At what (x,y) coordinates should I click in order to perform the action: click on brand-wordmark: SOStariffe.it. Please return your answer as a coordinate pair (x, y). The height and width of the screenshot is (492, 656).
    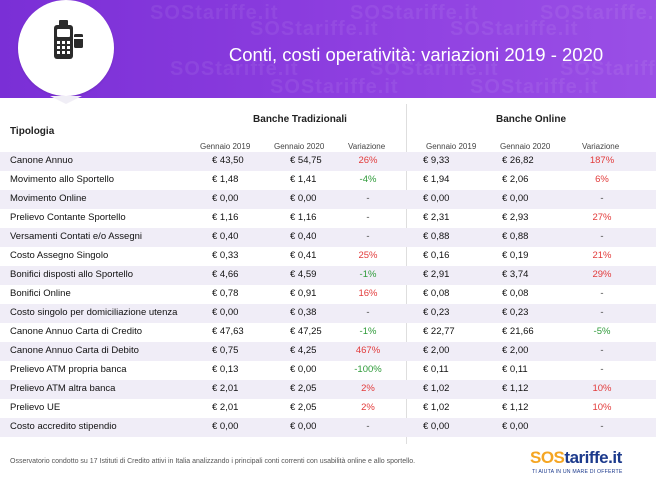
    Looking at the image, I should click on (576, 458).